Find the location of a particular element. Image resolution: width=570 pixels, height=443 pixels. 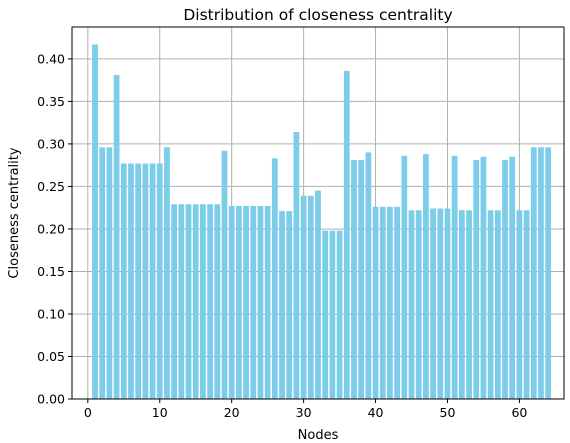

y-tick-label: 0.20 is located at coordinates (51, 228).